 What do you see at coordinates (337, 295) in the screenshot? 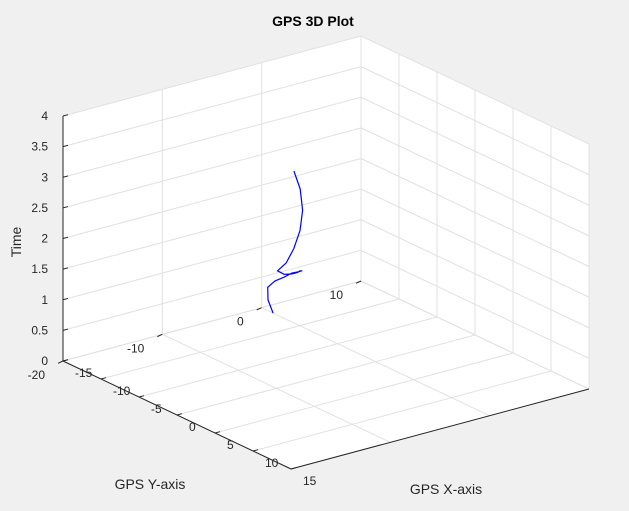
I see `y-tick-label: 10` at bounding box center [337, 295].